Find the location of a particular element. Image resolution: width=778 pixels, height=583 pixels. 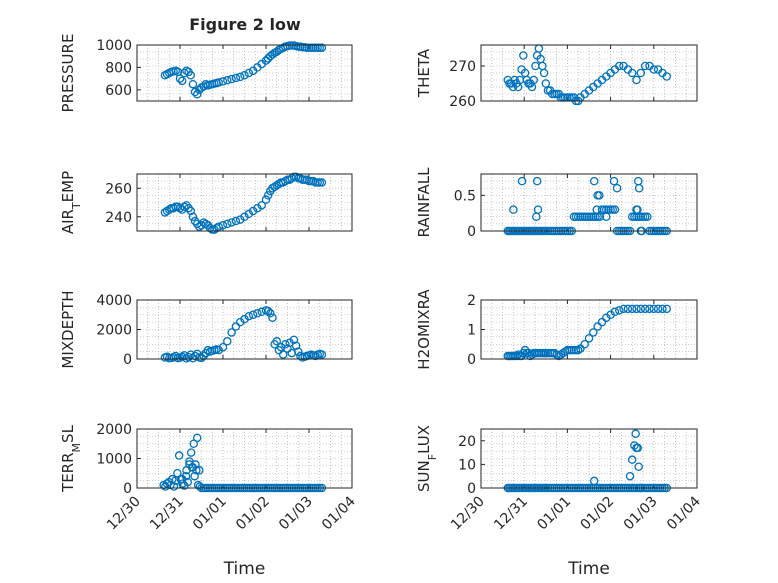

y-tick-label: 0.5 is located at coordinates (465, 196).